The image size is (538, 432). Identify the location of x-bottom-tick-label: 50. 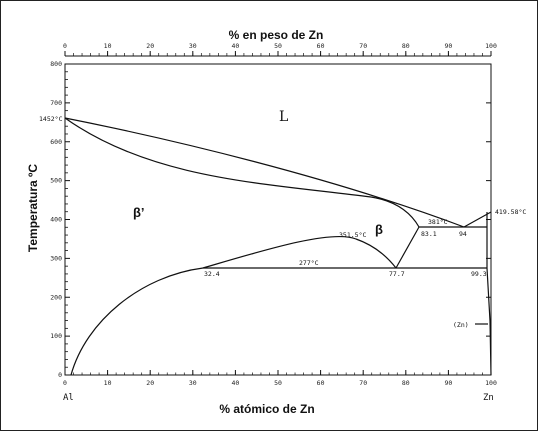
(278, 383).